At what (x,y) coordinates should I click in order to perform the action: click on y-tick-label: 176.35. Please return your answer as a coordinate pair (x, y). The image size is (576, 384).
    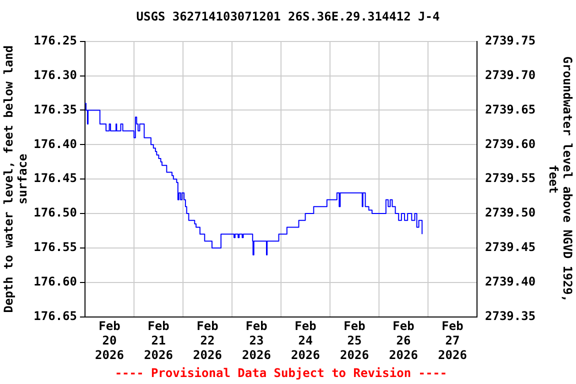
    Looking at the image, I should click on (55, 109).